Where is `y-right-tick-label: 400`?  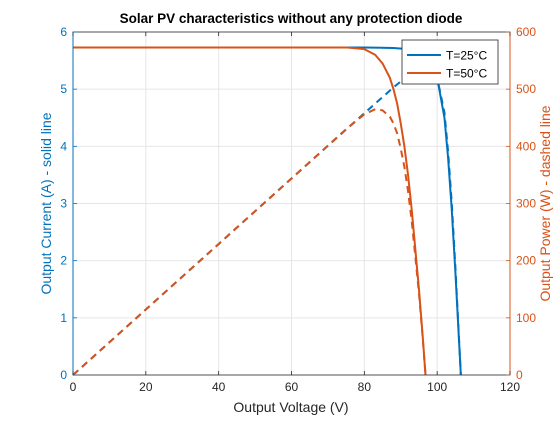
y-right-tick-label: 400 is located at coordinates (526, 146).